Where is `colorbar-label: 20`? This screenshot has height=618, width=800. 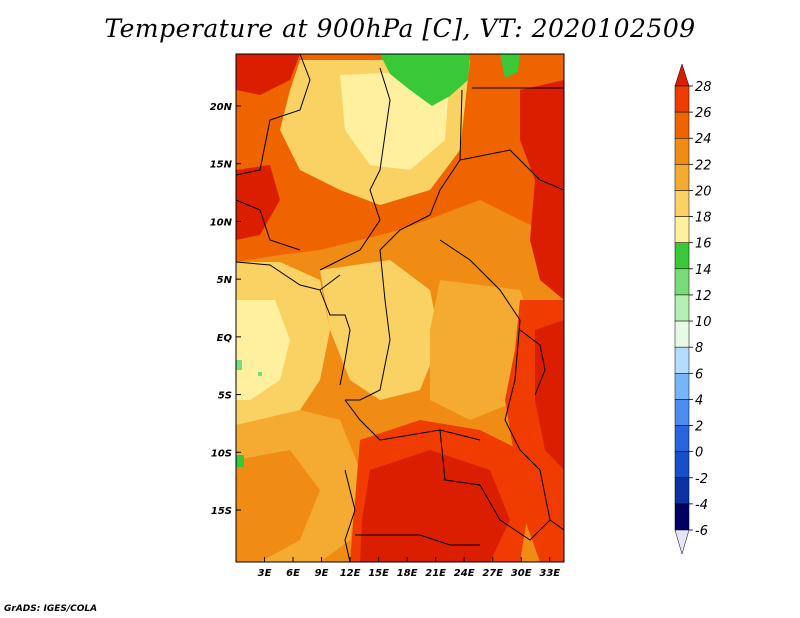
colorbar-label: 20 is located at coordinates (703, 191).